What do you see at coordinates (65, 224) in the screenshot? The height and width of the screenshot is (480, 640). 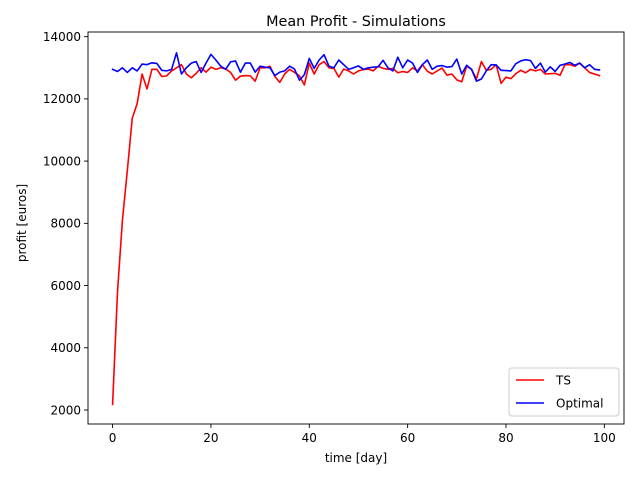 I see `y-tick-label: 8000` at bounding box center [65, 224].